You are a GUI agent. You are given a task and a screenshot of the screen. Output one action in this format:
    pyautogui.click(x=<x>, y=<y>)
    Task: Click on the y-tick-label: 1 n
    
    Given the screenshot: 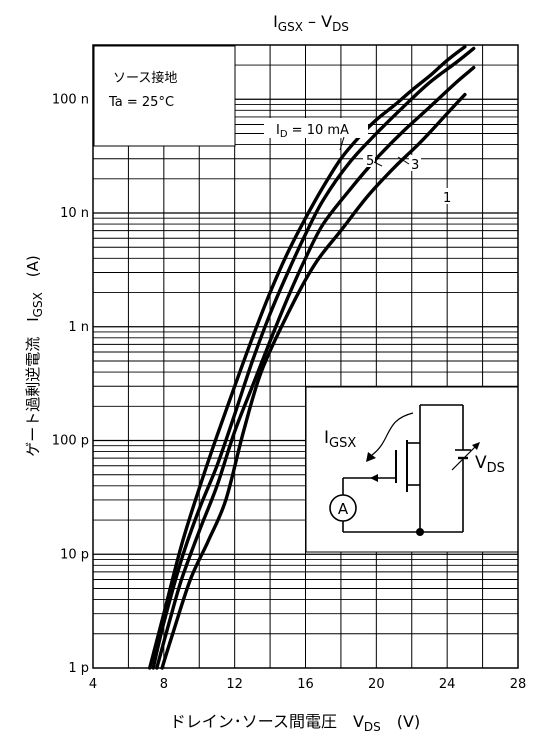 What is the action you would take?
    pyautogui.click(x=78, y=327)
    